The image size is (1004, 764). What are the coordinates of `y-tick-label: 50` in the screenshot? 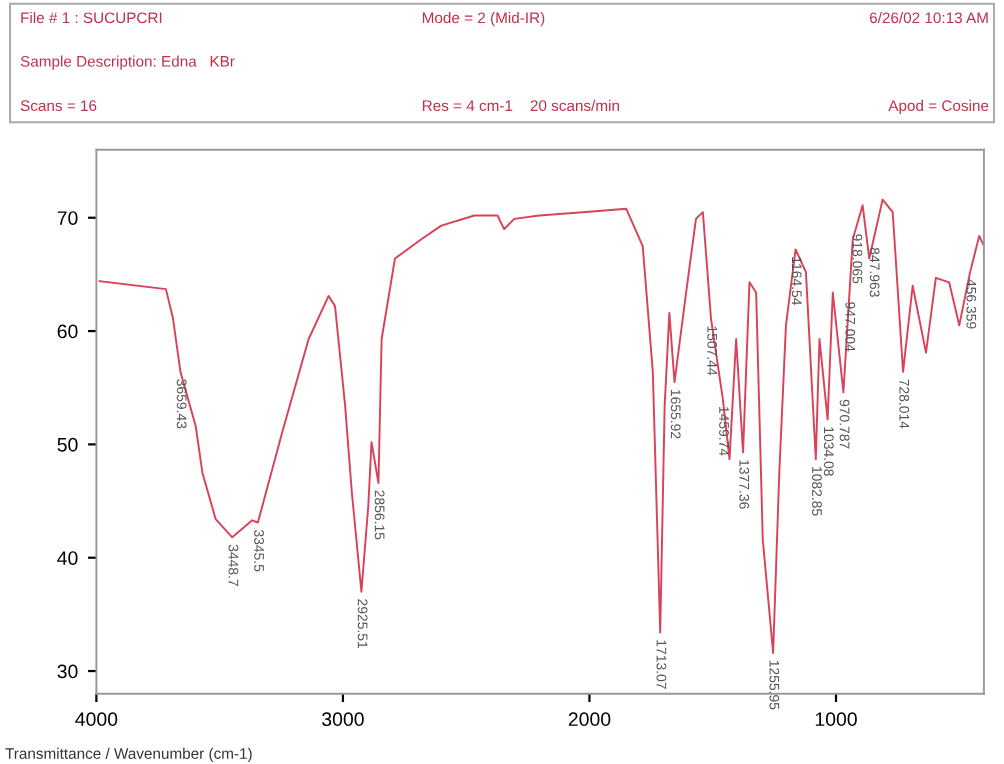 It's located at (67, 444).